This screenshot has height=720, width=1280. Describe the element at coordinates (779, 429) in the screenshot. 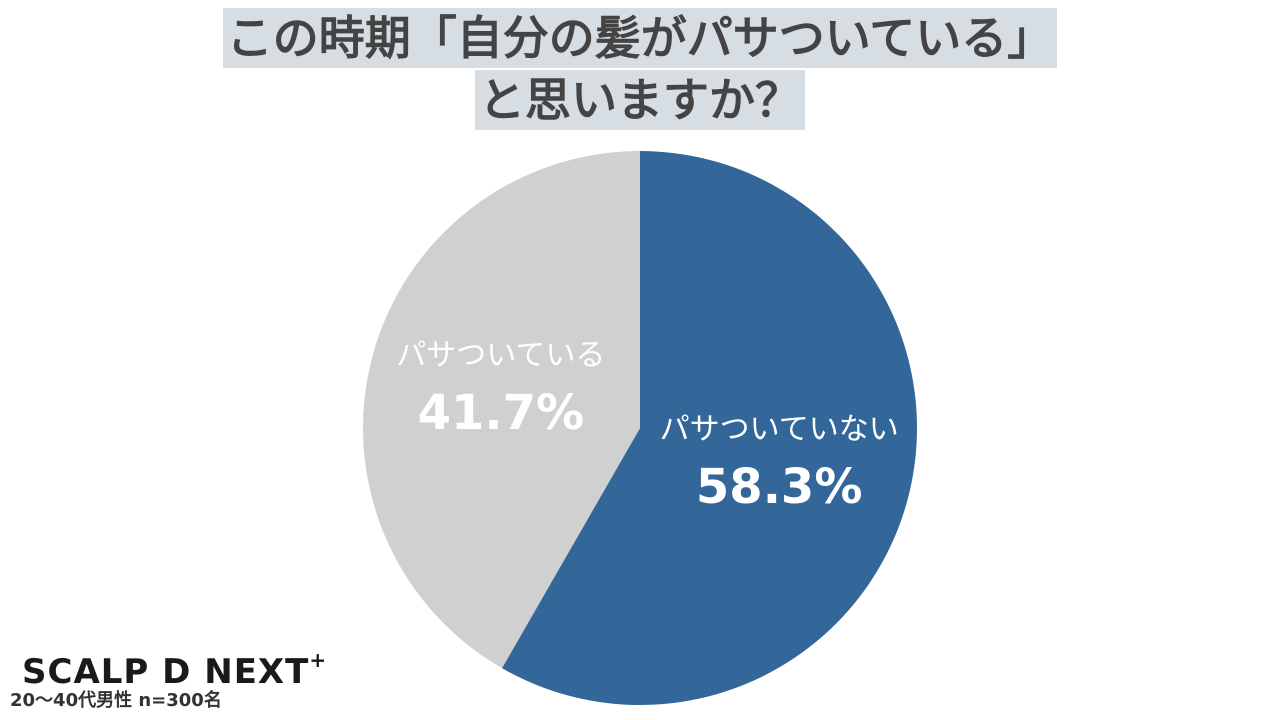

I see `pie-slice-label-0: パサついていない` at that location.